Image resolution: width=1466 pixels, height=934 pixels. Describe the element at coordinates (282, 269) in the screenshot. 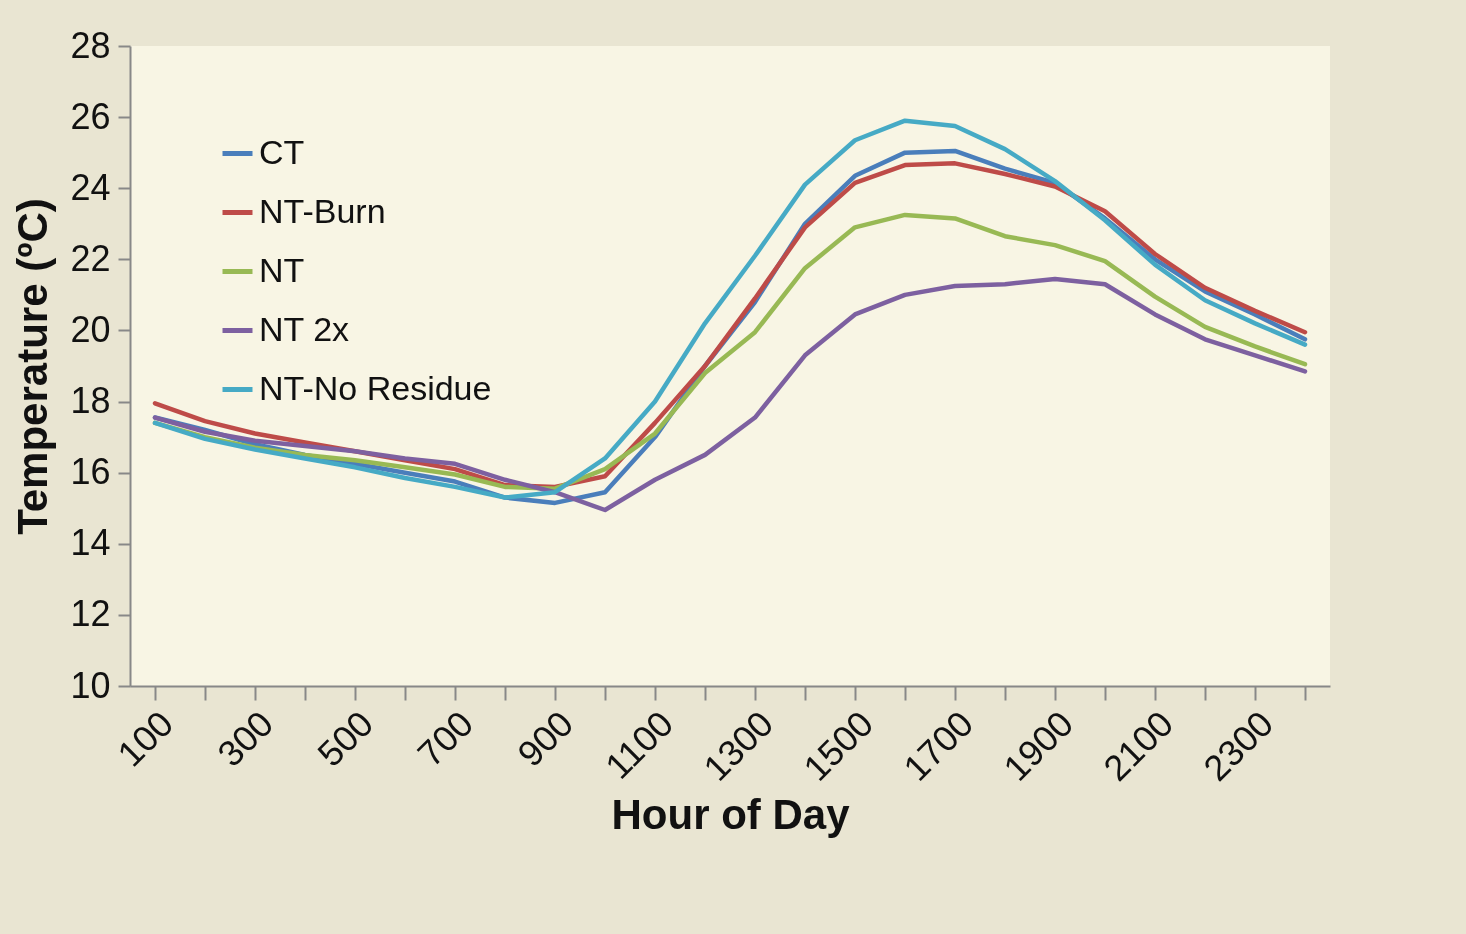

I see `legend-label: NT` at that location.